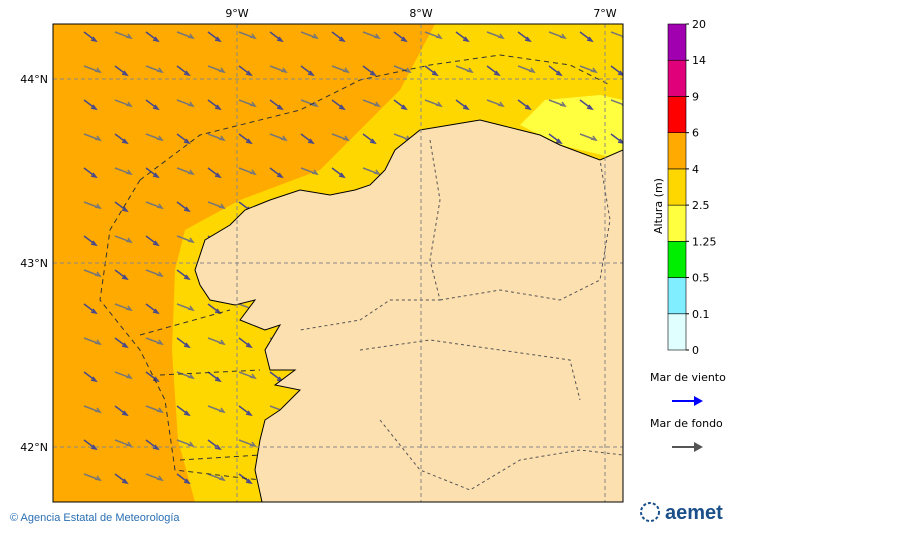 The width and height of the screenshot is (900, 533). What do you see at coordinates (701, 278) in the screenshot?
I see `colorbar-label: 0.5` at bounding box center [701, 278].